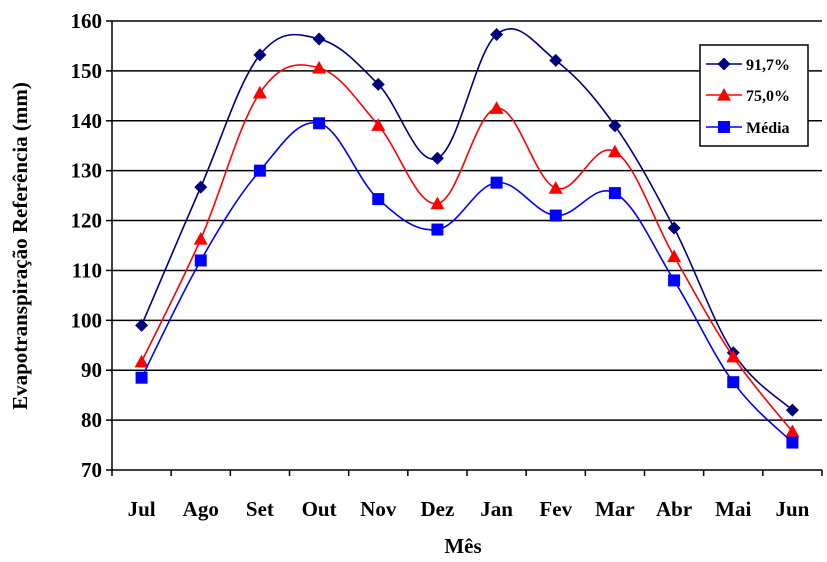 The height and width of the screenshot is (562, 827). Describe the element at coordinates (91, 470) in the screenshot. I see `y-tick-label: 70` at that location.